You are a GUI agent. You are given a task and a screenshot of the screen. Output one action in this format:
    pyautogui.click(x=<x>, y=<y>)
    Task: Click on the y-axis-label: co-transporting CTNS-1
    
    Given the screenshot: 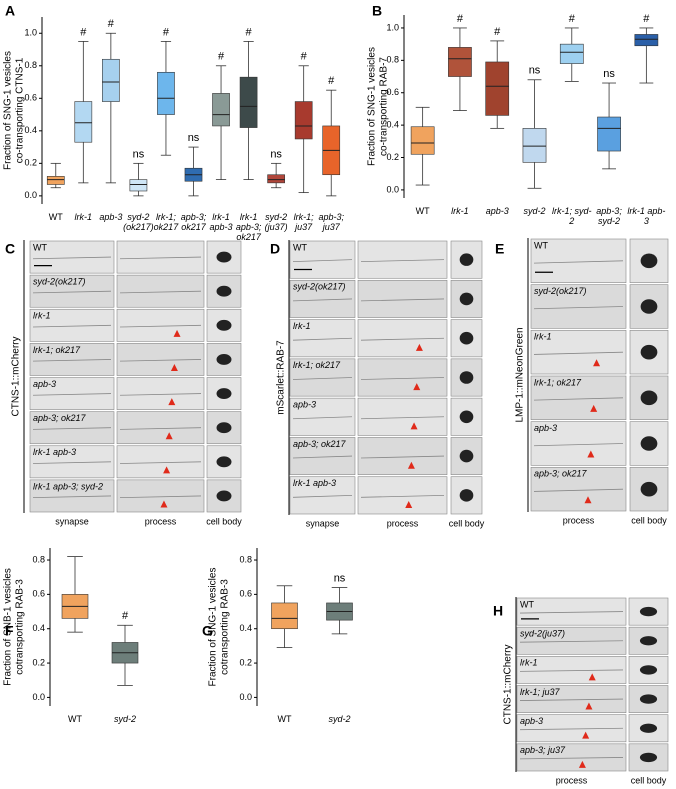 What is the action you would take?
    pyautogui.click(x=20, y=110)
    